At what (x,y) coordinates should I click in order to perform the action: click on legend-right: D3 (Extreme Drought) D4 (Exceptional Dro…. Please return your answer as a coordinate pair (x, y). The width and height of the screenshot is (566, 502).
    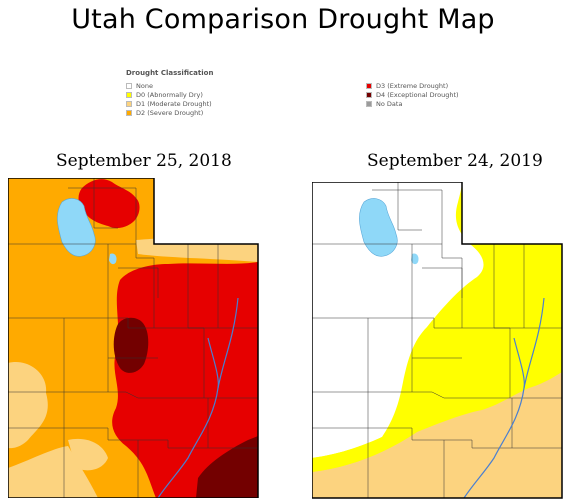
    Looking at the image, I should click on (412, 94).